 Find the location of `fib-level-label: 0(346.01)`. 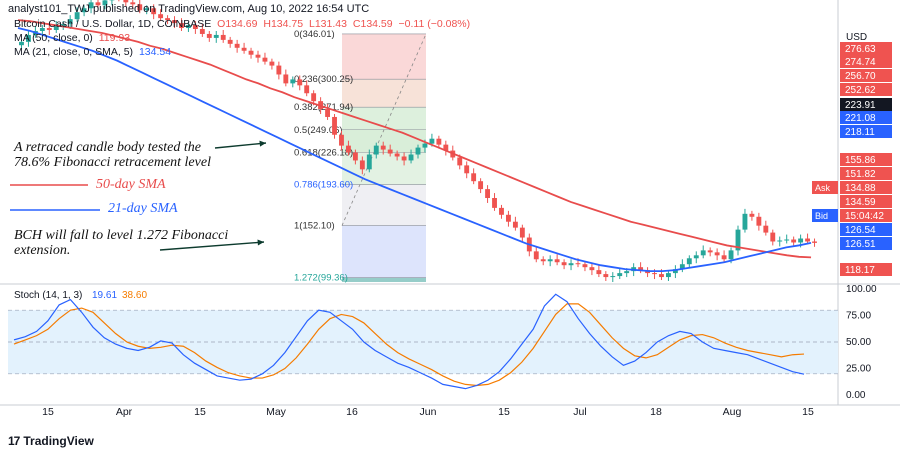

fib-level-label: 0(346.01) is located at coordinates (314, 34).